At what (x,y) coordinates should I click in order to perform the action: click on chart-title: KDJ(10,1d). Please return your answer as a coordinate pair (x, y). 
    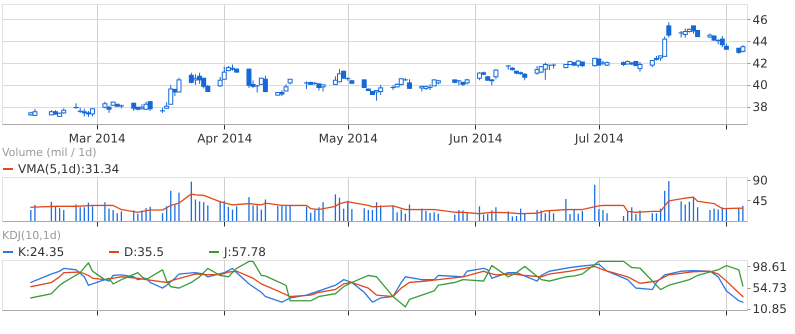
    Looking at the image, I should click on (31, 235).